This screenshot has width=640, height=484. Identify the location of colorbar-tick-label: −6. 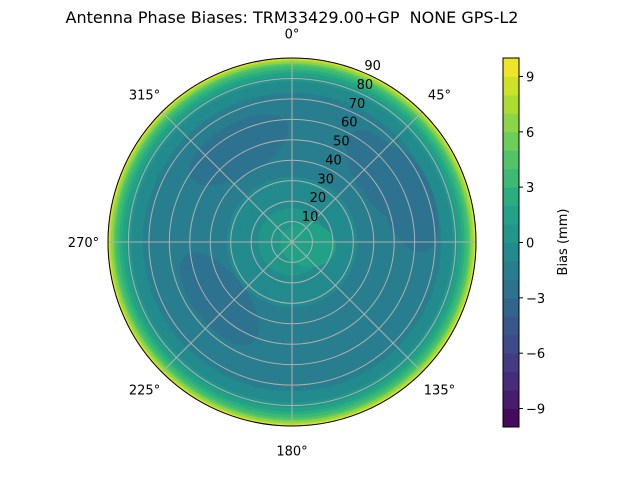
(535, 354).